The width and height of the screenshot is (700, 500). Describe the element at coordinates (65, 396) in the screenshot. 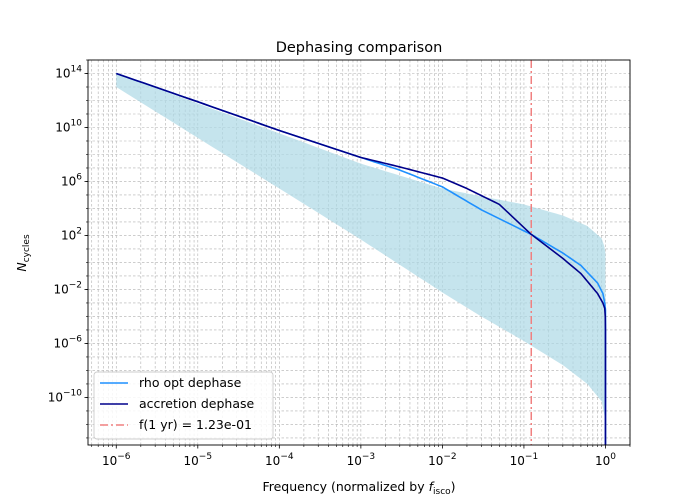

I see `y-tick-label: 10⁻¹⁰` at that location.